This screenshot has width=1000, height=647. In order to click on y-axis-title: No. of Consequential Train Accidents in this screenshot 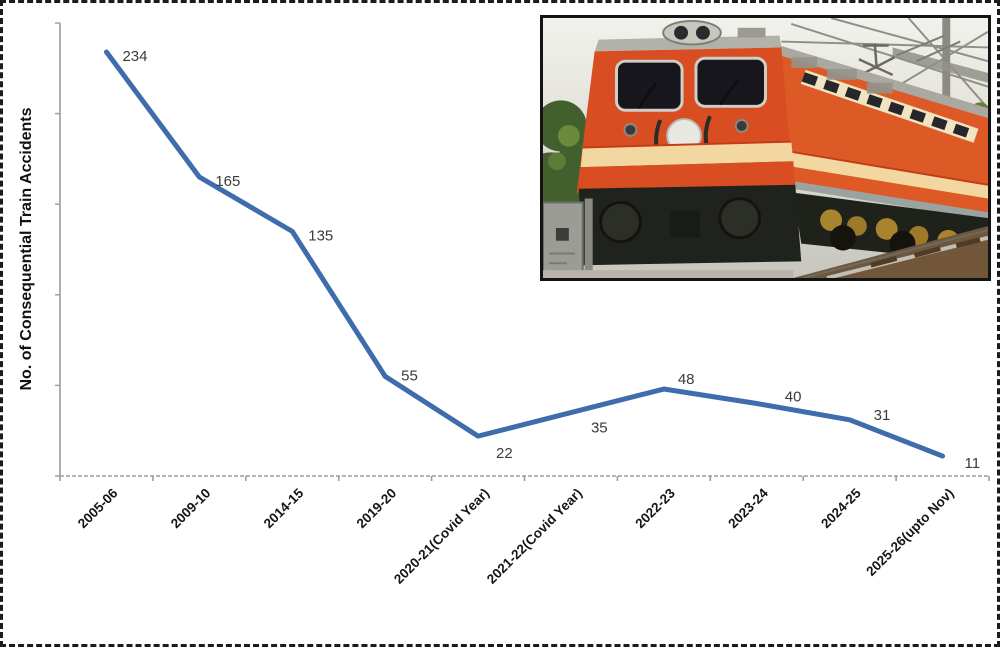, I will do `click(26, 248)`.